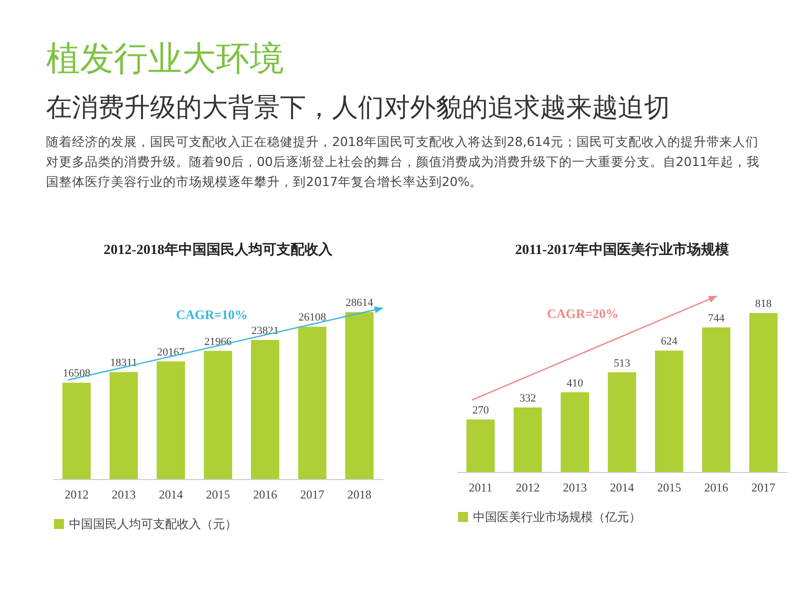 This screenshot has width=800, height=600. What do you see at coordinates (717, 318) in the screenshot?
I see `data-label: 744` at bounding box center [717, 318].